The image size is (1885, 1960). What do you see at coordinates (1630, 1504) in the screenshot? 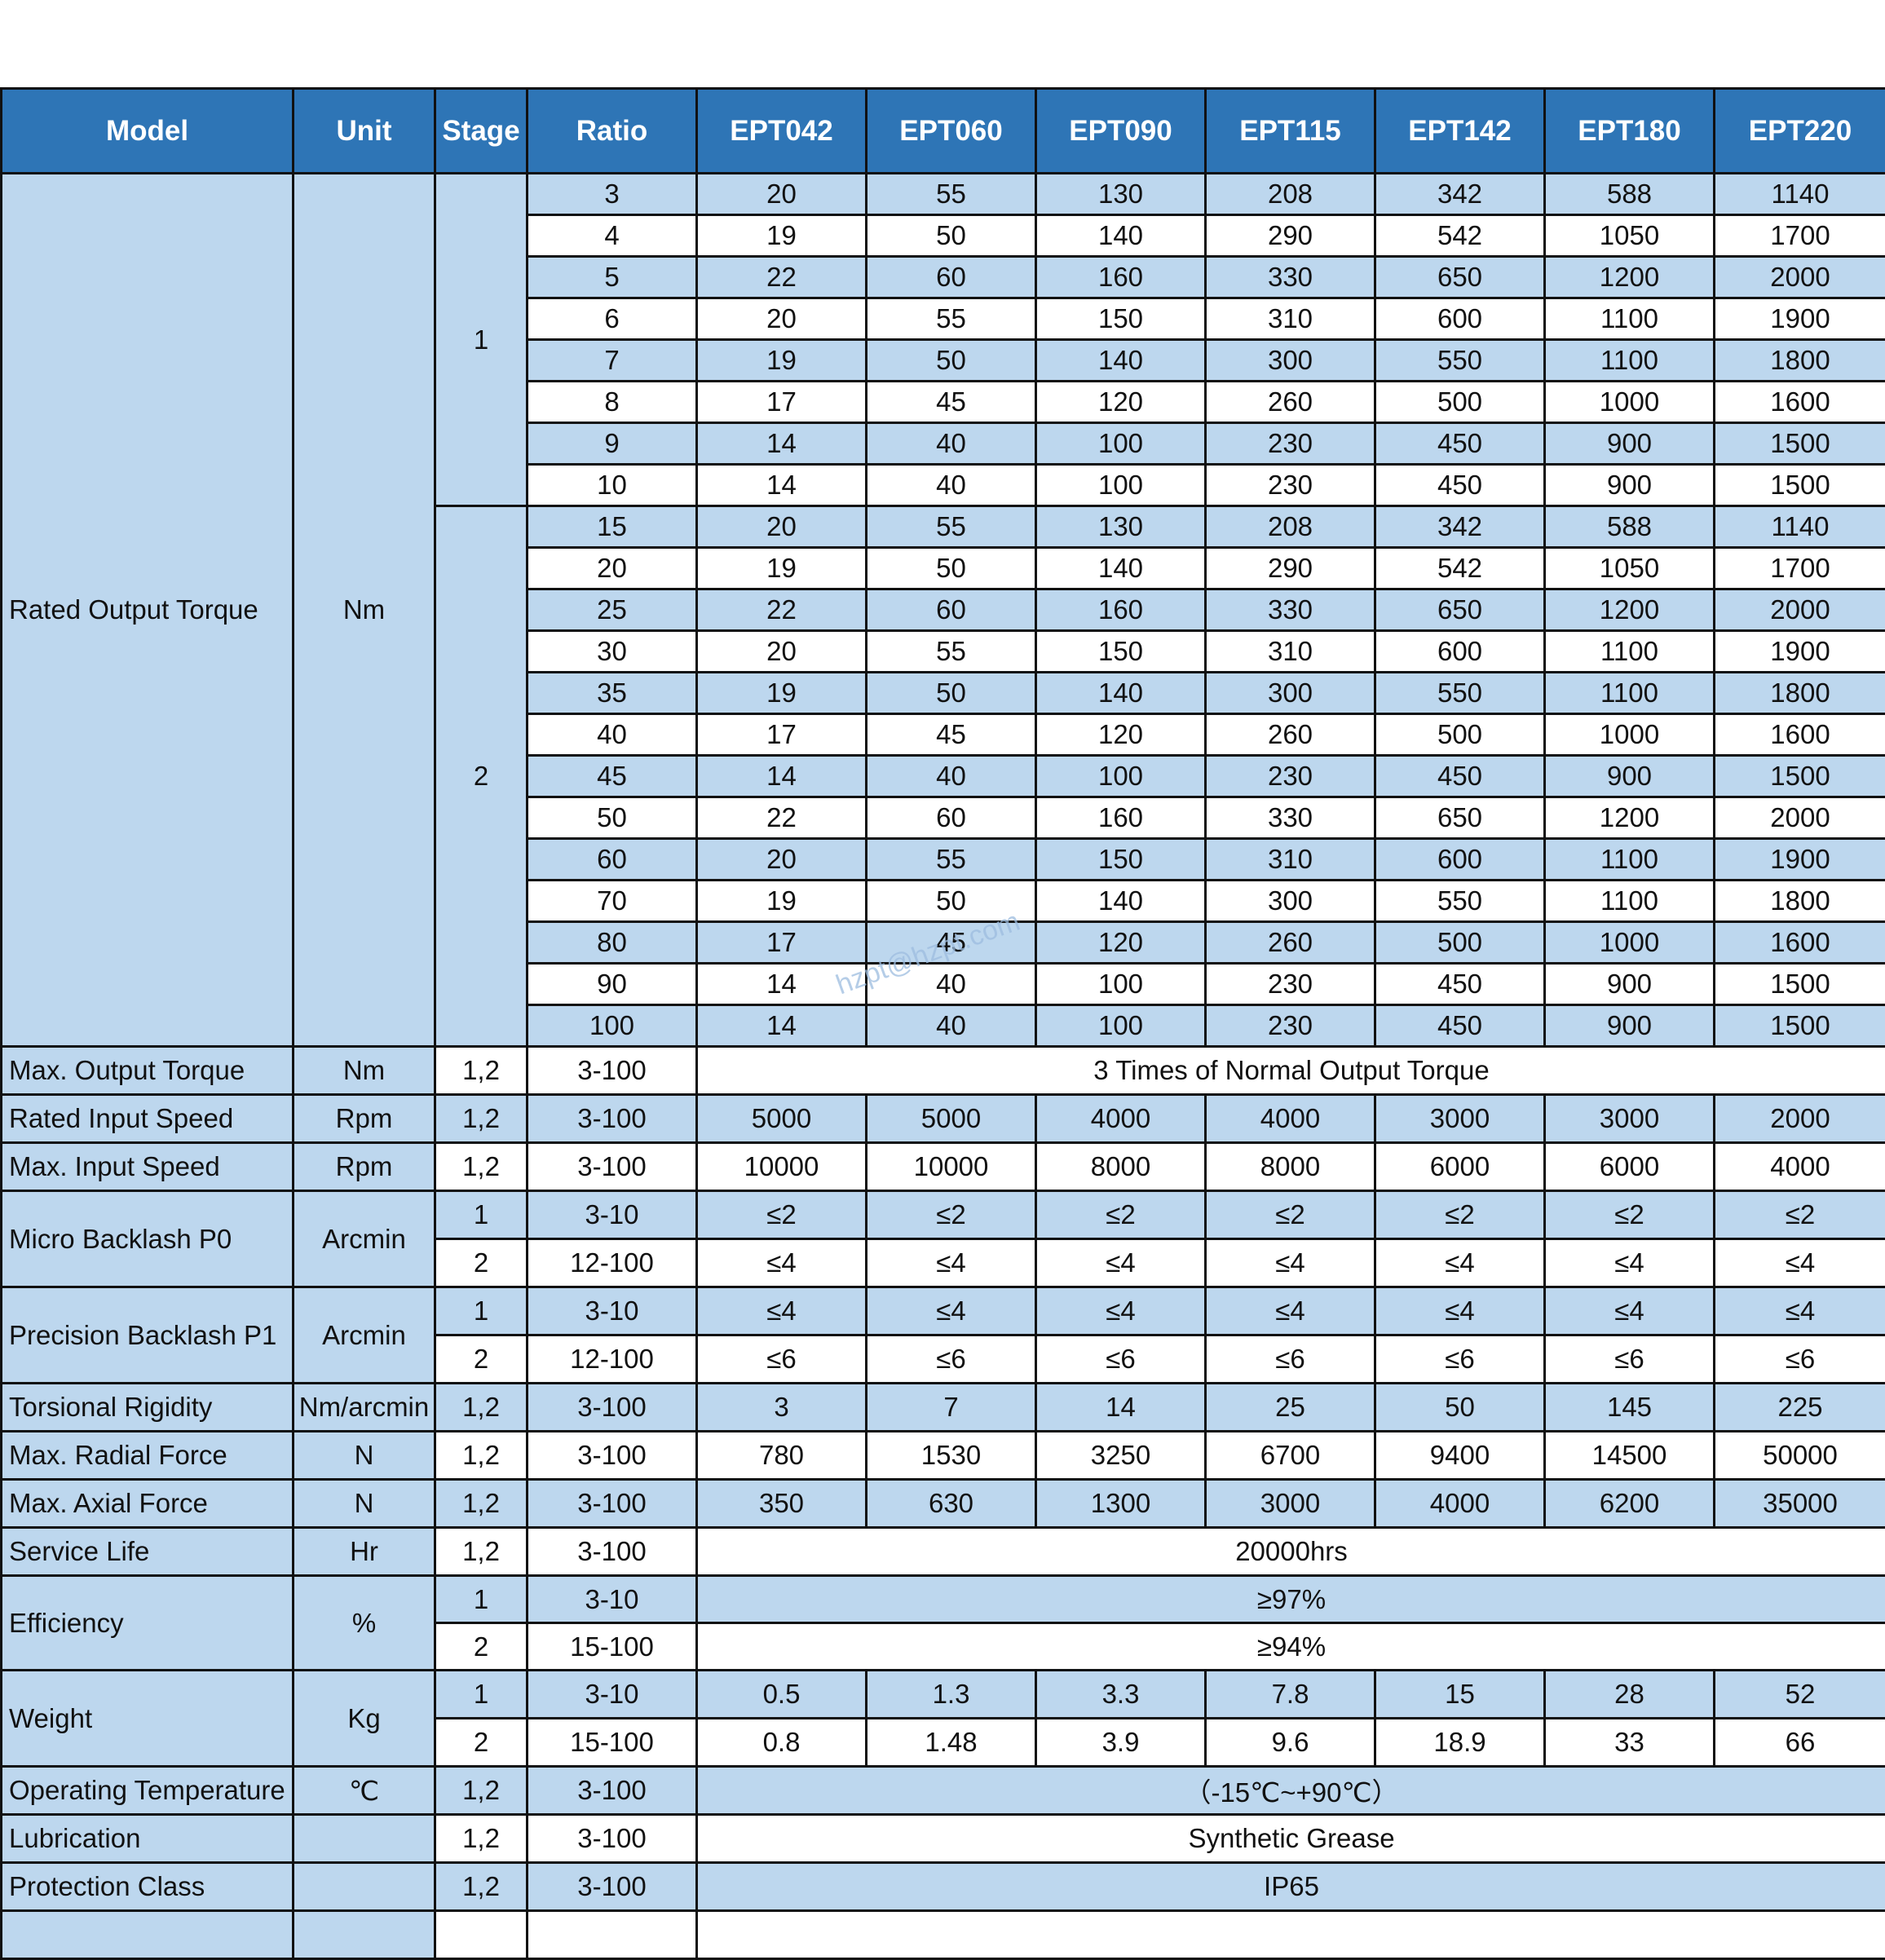
I see `value-cell: 6200` at bounding box center [1630, 1504].